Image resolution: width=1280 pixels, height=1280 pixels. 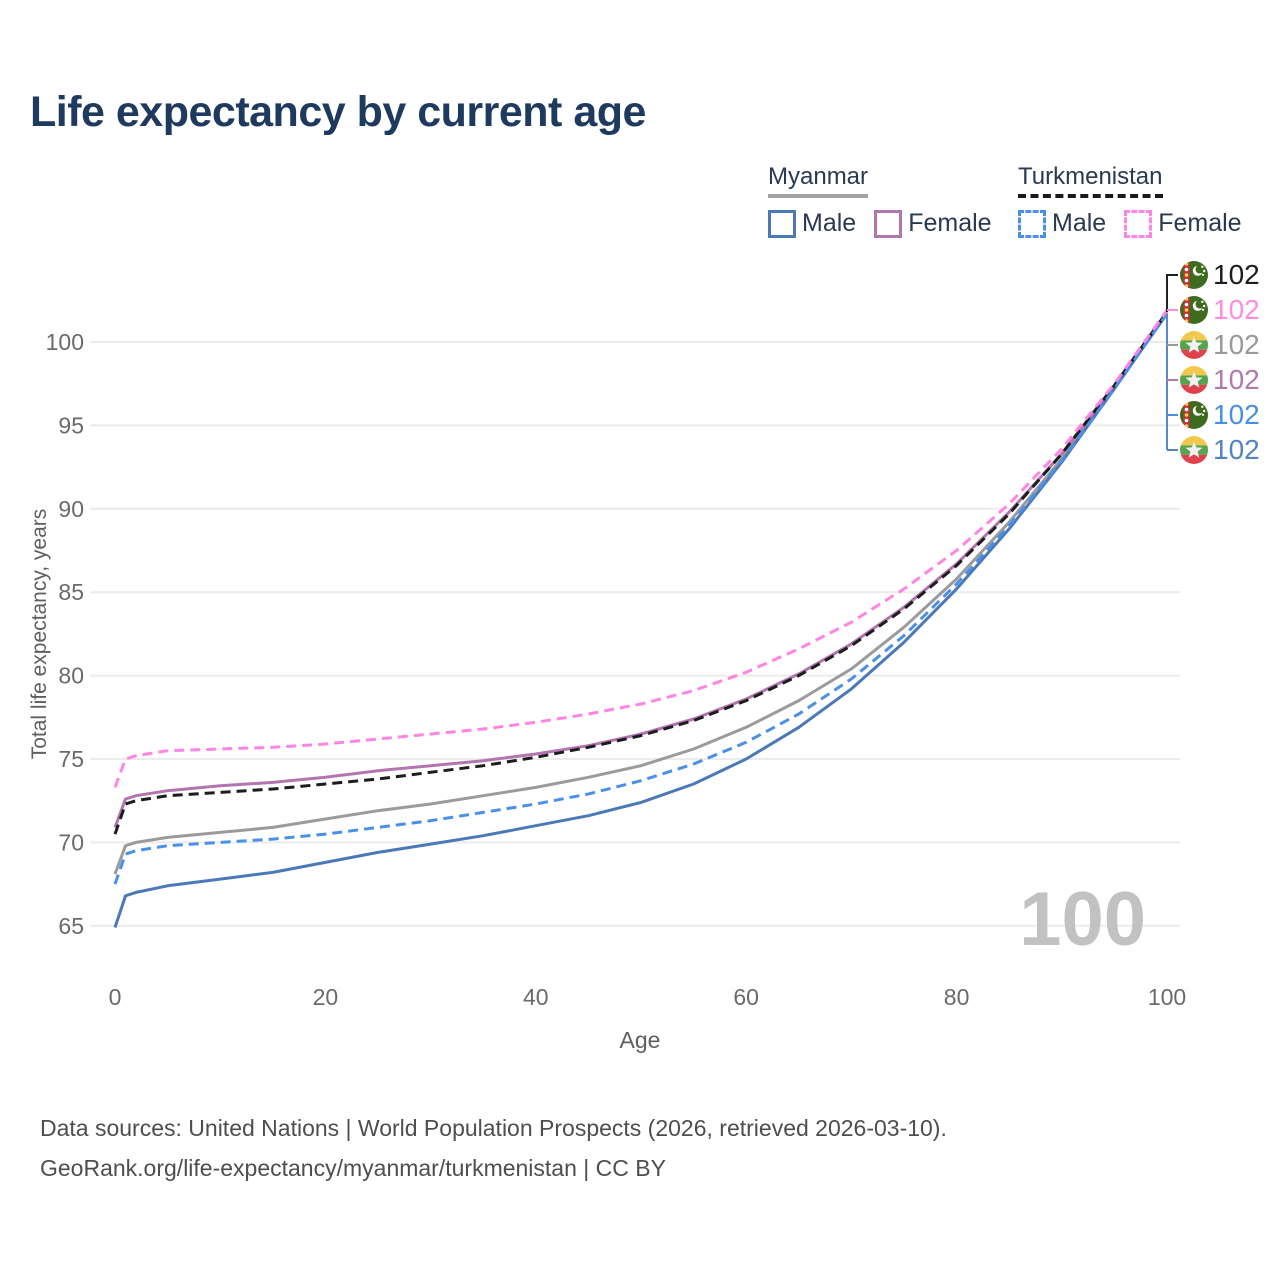 What do you see at coordinates (1236, 414) in the screenshot?
I see `end-value-label-turkmenistan-male: 102` at bounding box center [1236, 414].